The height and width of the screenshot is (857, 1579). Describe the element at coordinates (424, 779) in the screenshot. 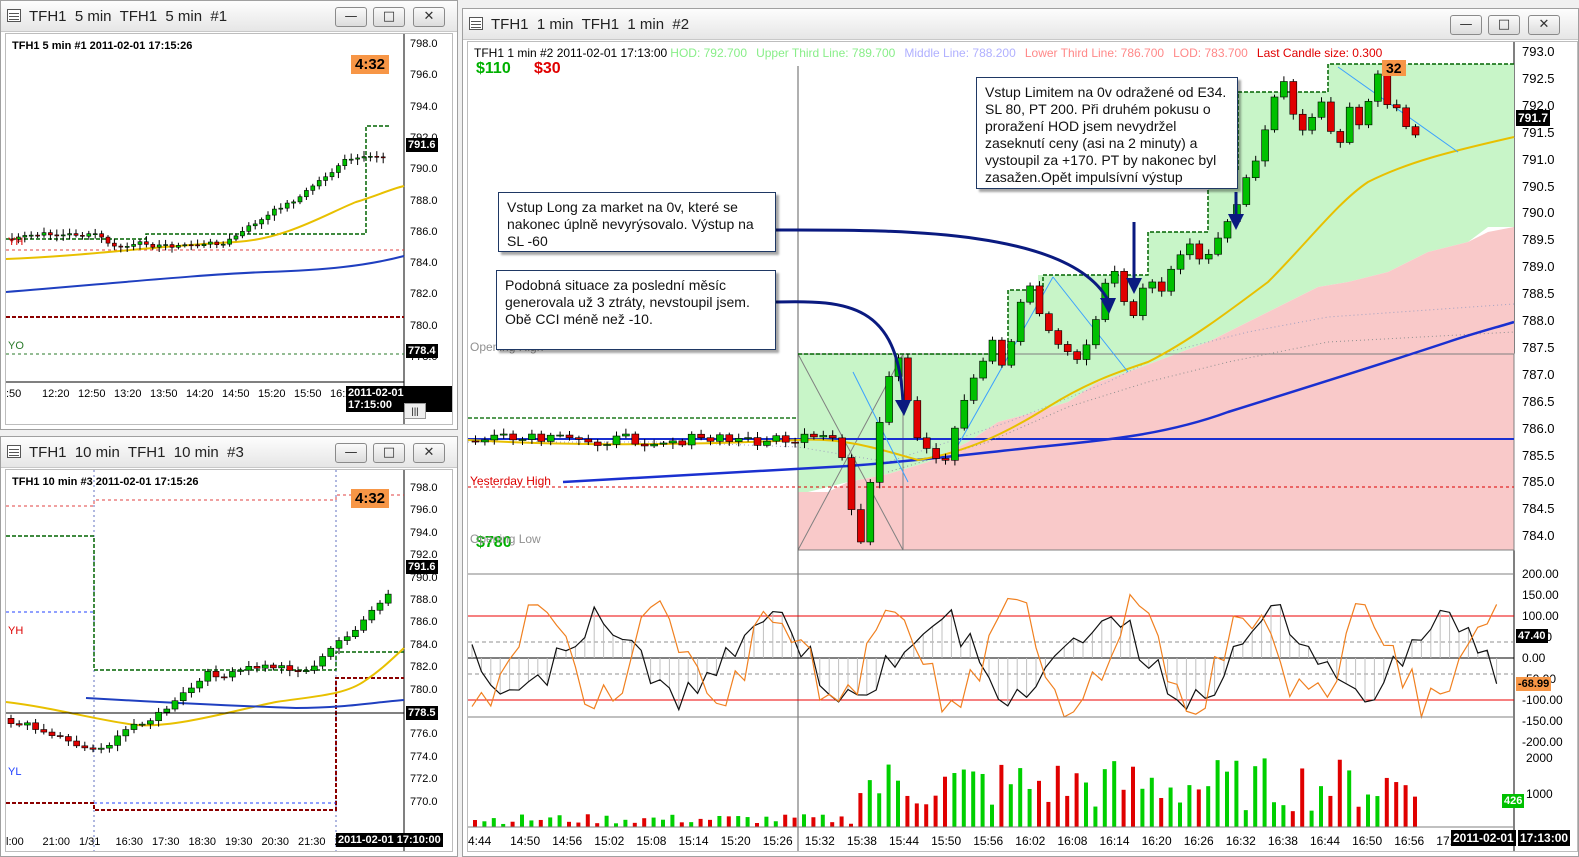

I see `price-tick-label: 772.0` at that location.